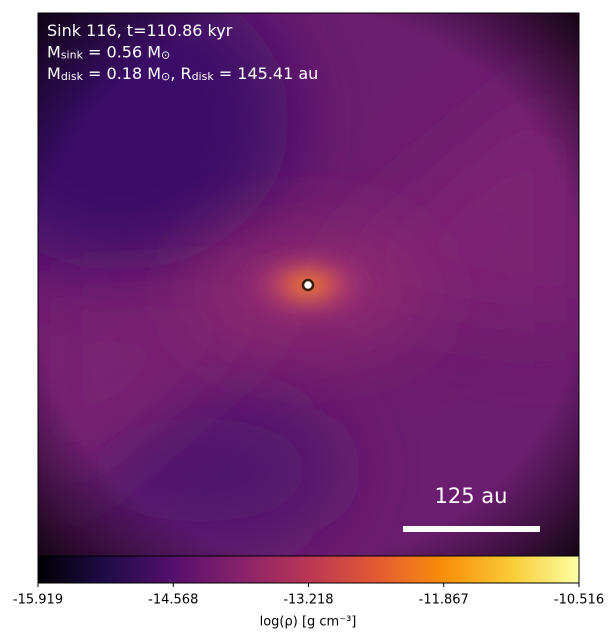 The height and width of the screenshot is (644, 616). Describe the element at coordinates (471, 496) in the screenshot. I see `scale-bar-label: 125 au` at that location.